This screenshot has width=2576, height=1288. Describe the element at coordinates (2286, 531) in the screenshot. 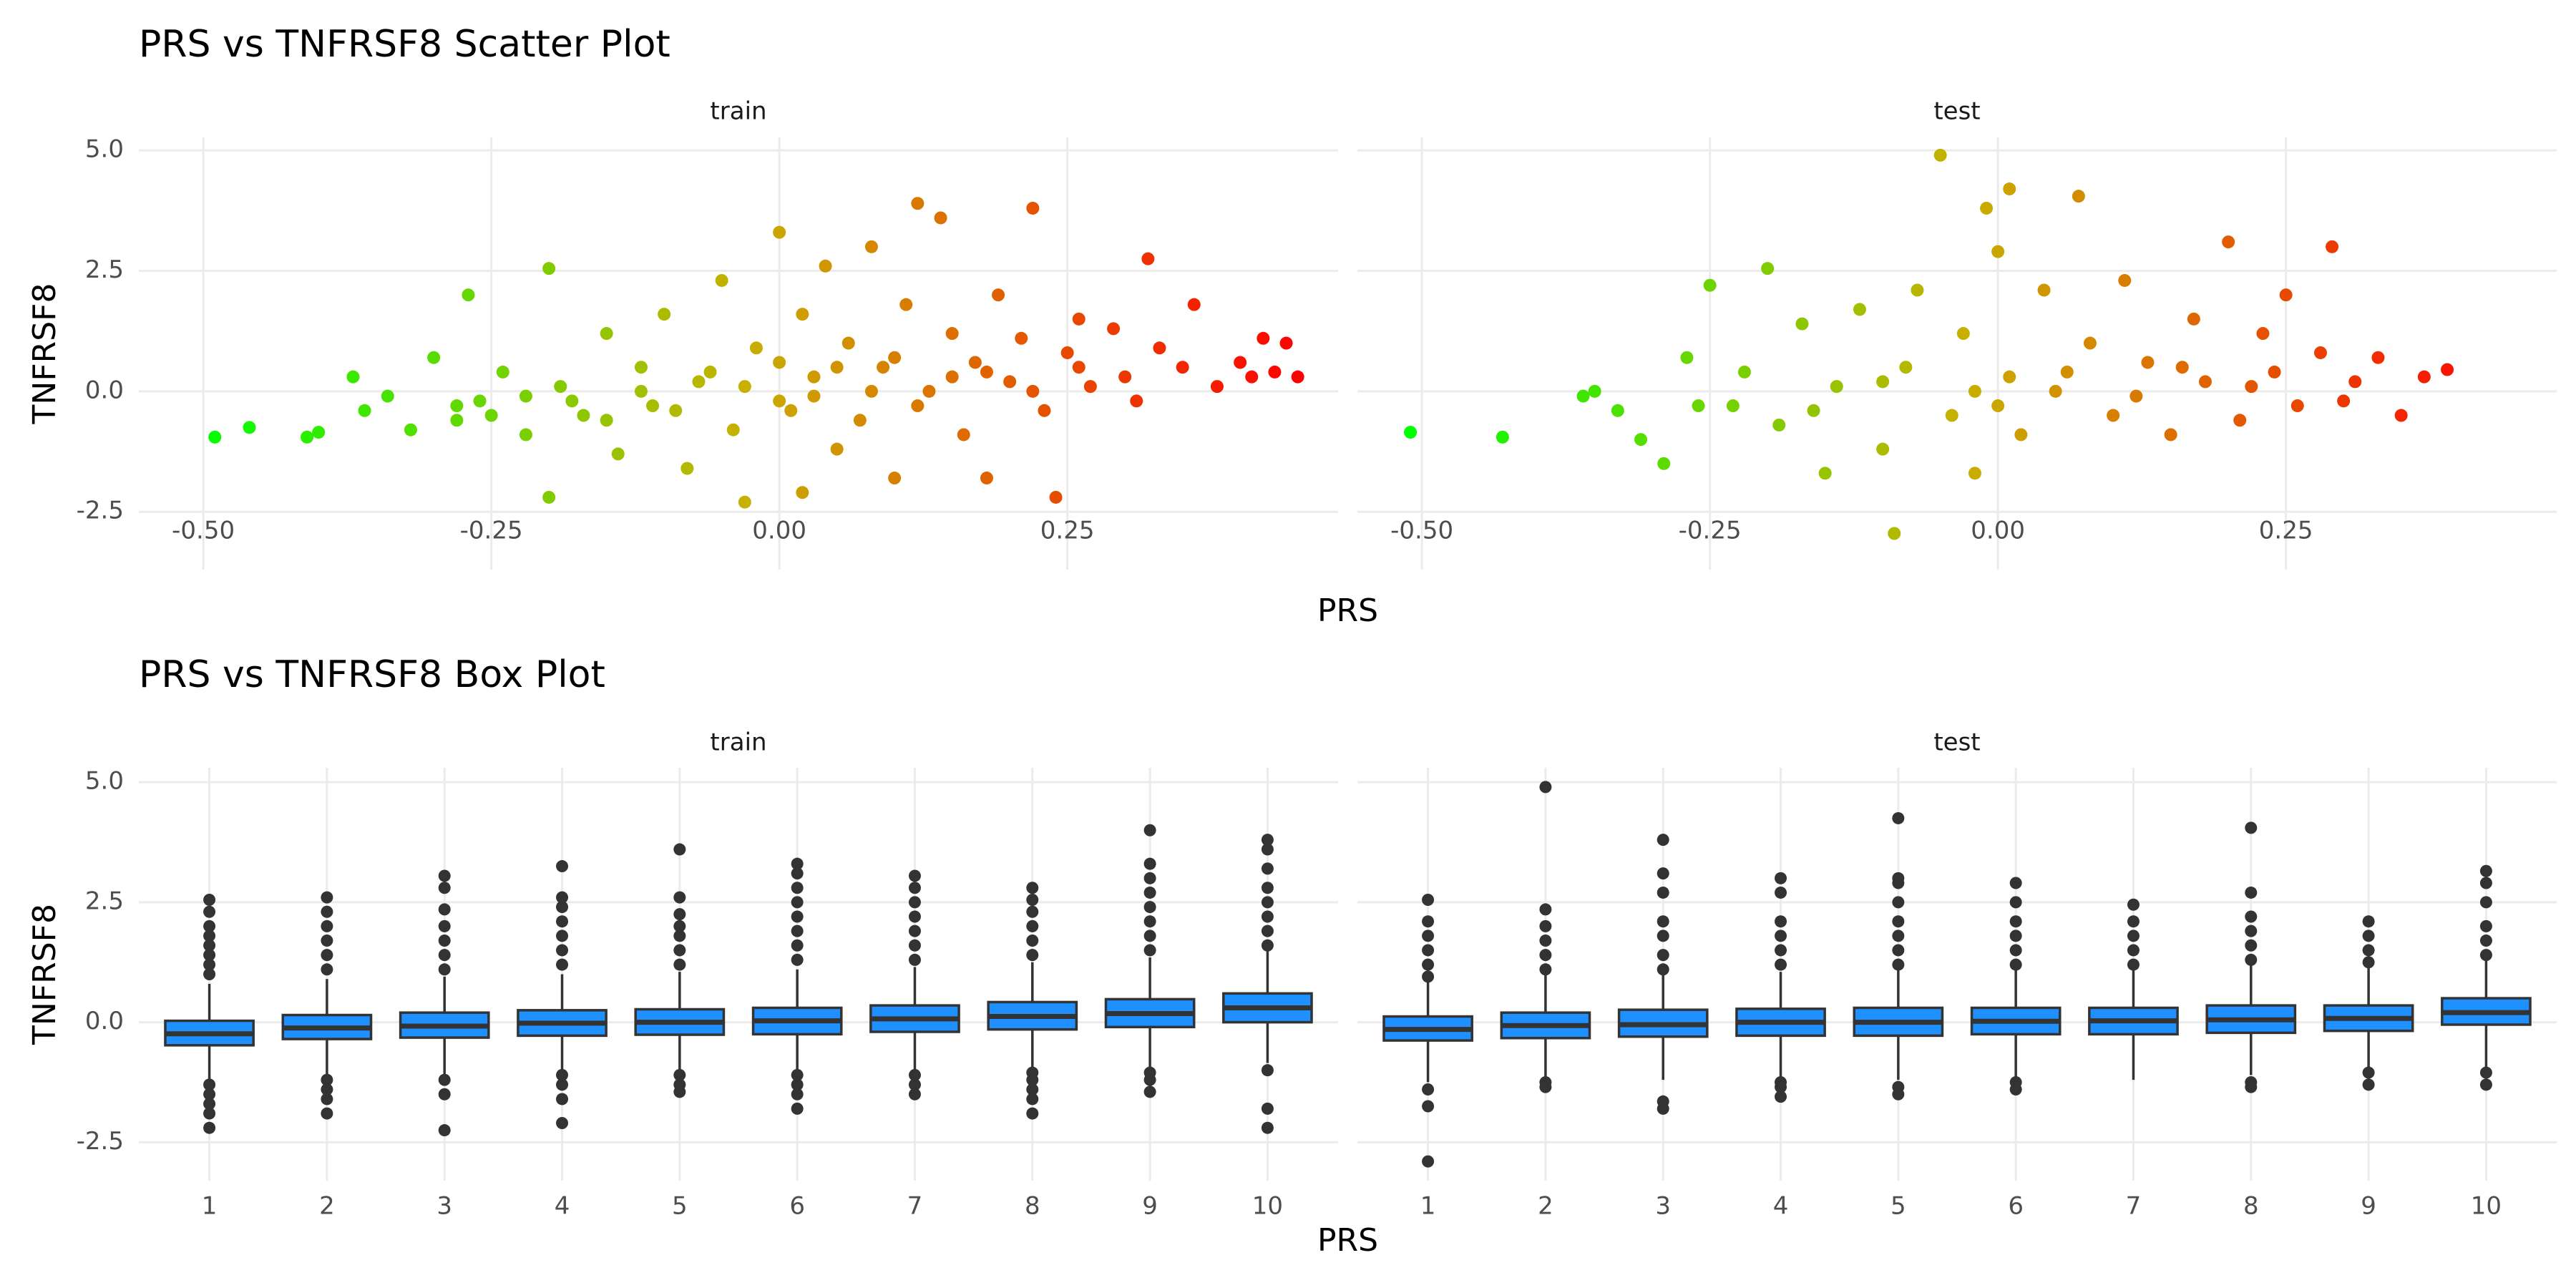

I see `x-tick-label: 0.25` at that location.